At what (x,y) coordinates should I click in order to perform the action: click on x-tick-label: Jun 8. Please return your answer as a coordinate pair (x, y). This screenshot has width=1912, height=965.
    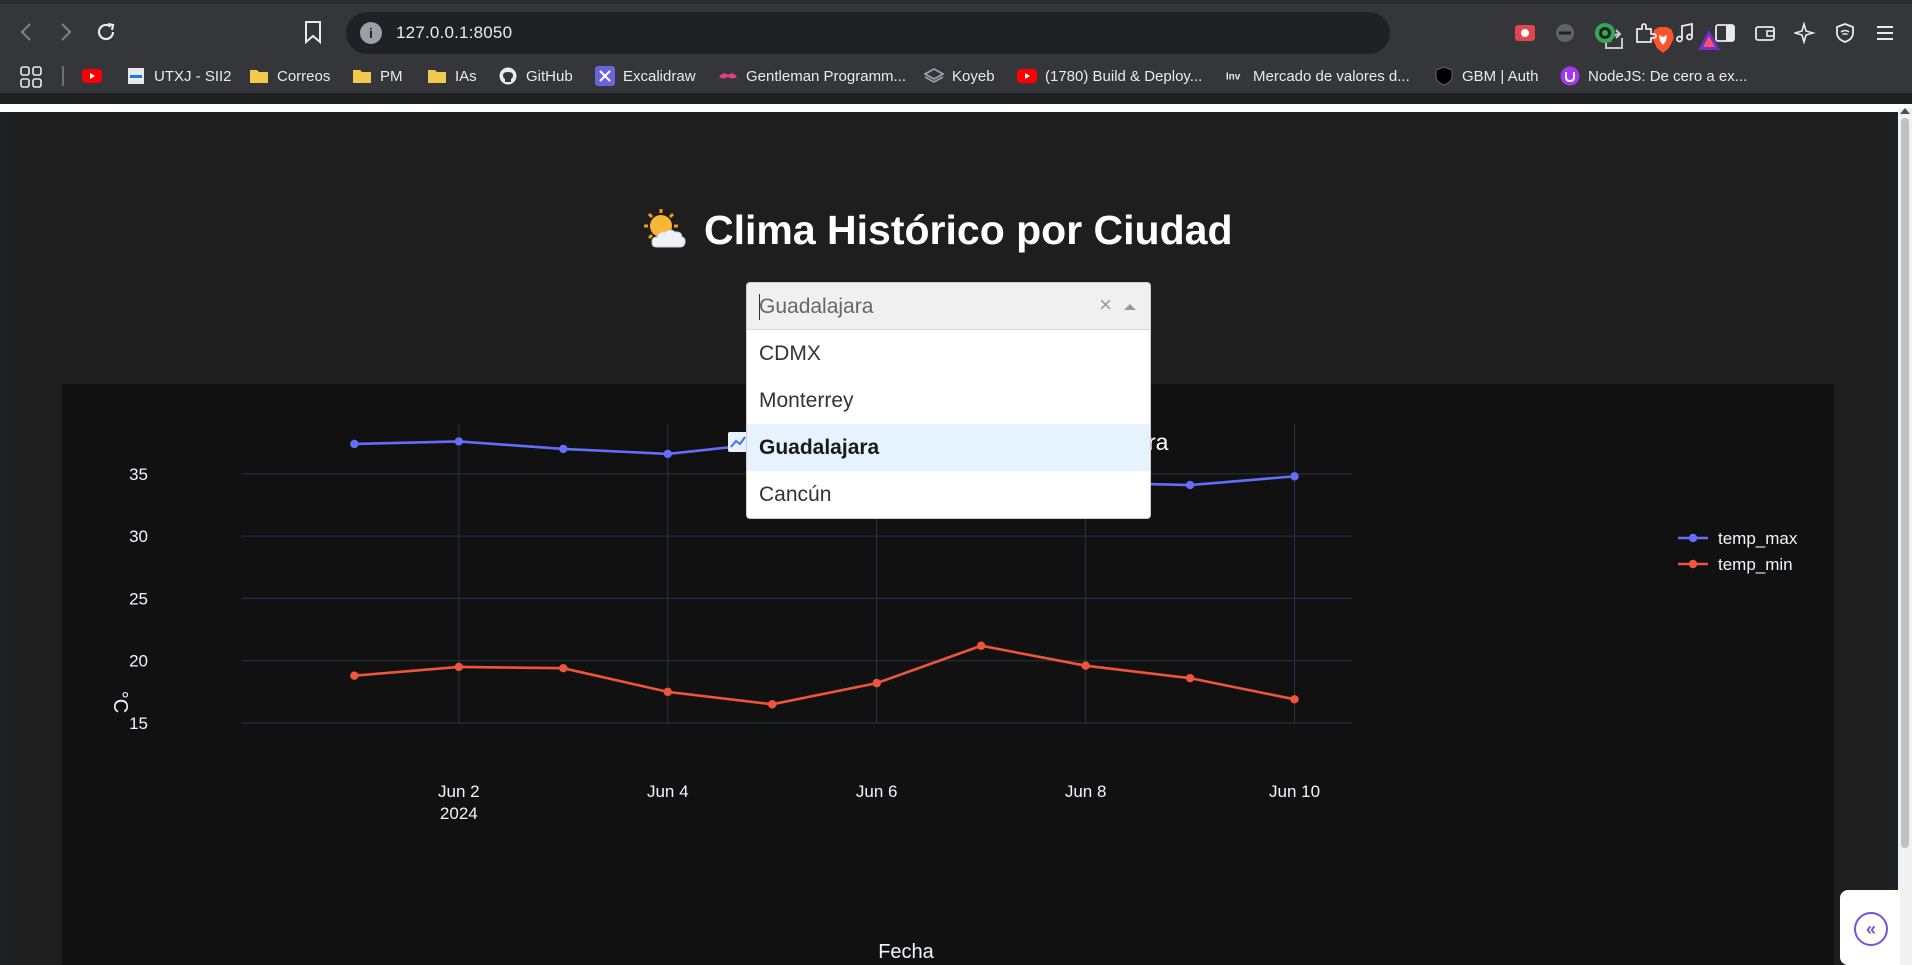
    Looking at the image, I should click on (1086, 791).